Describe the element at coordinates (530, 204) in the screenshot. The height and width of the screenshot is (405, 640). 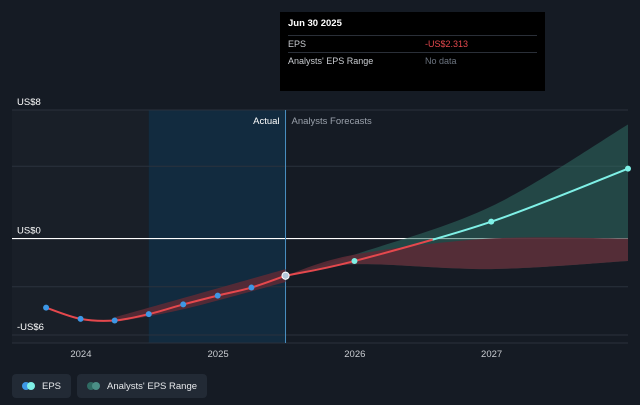
I see `eps-forecast-line-positive` at that location.